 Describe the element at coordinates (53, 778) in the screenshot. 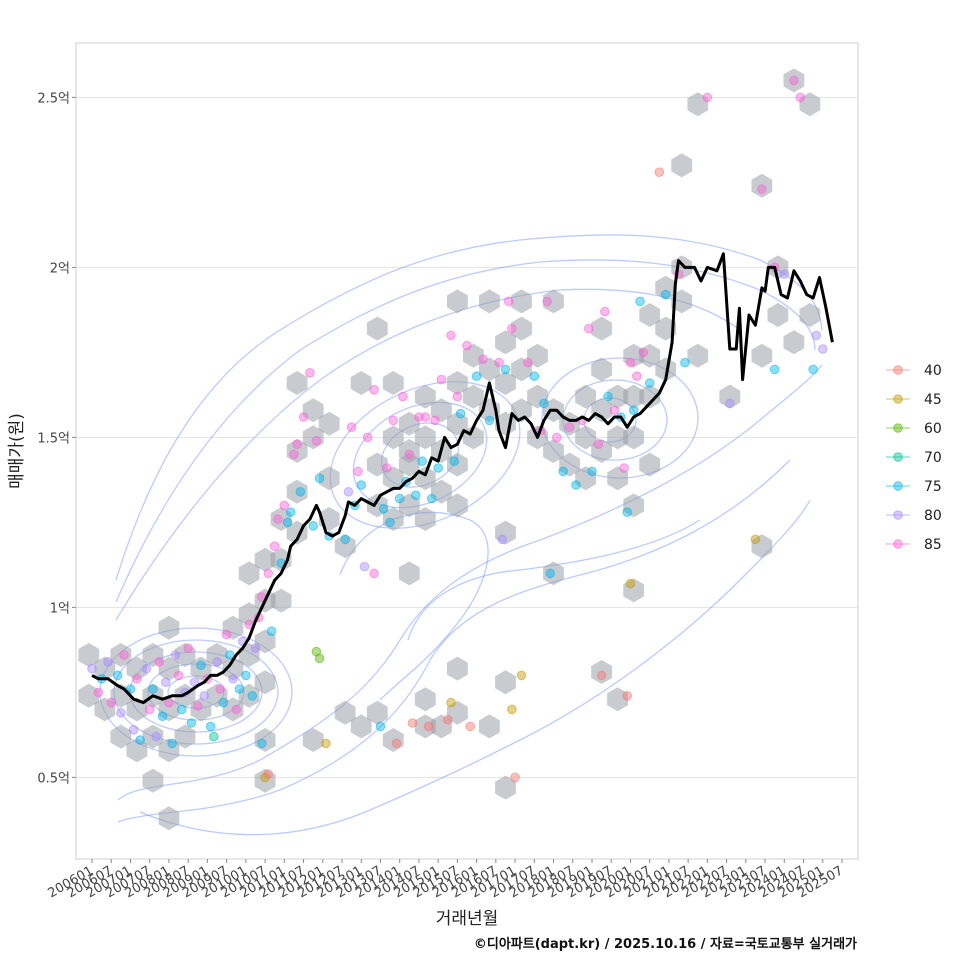

I see `y-tick-label: 0.5억` at that location.